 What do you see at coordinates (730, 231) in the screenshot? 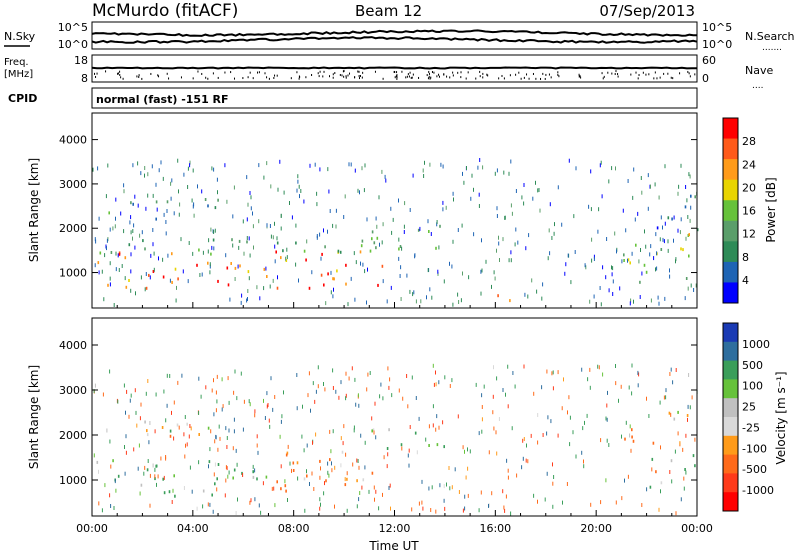
I see `colorbar-segment` at bounding box center [730, 231].